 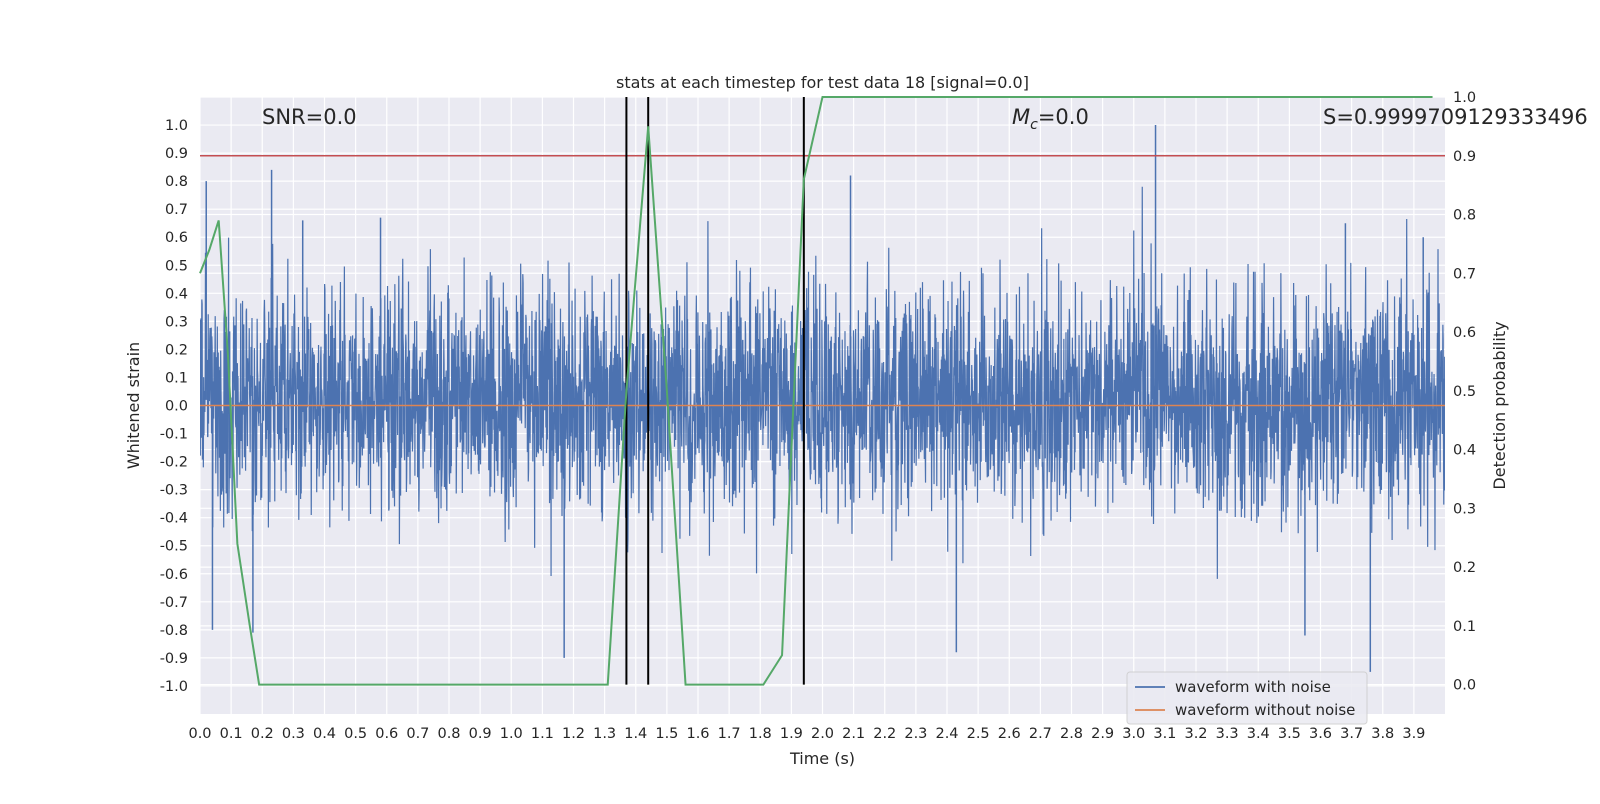 I want to click on x-tick-label: 3.1, so click(x=1164, y=734).